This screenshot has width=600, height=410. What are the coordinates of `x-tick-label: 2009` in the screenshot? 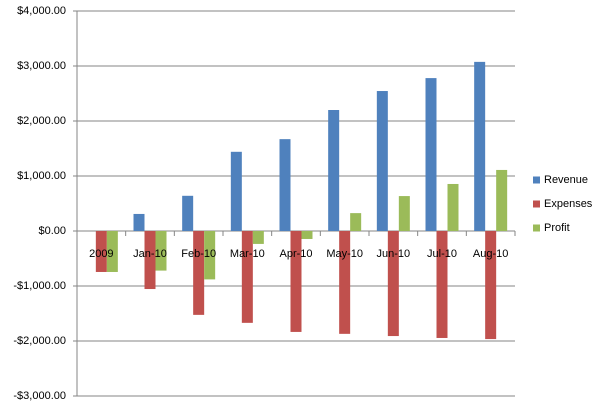 It's located at (101, 254).